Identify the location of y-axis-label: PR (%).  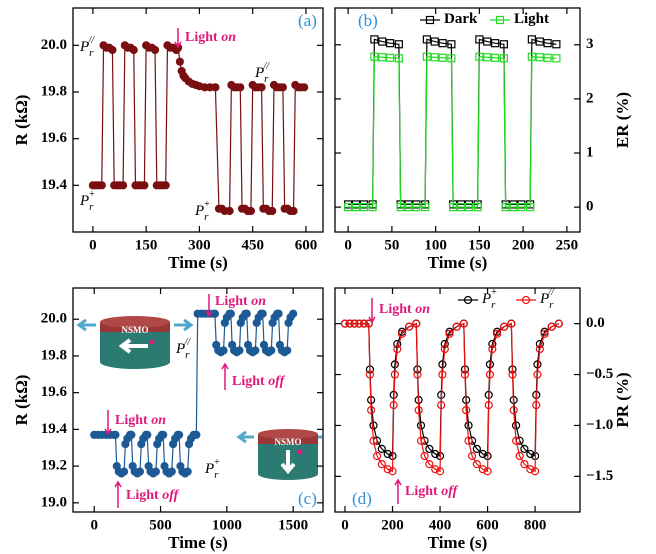
(622, 399).